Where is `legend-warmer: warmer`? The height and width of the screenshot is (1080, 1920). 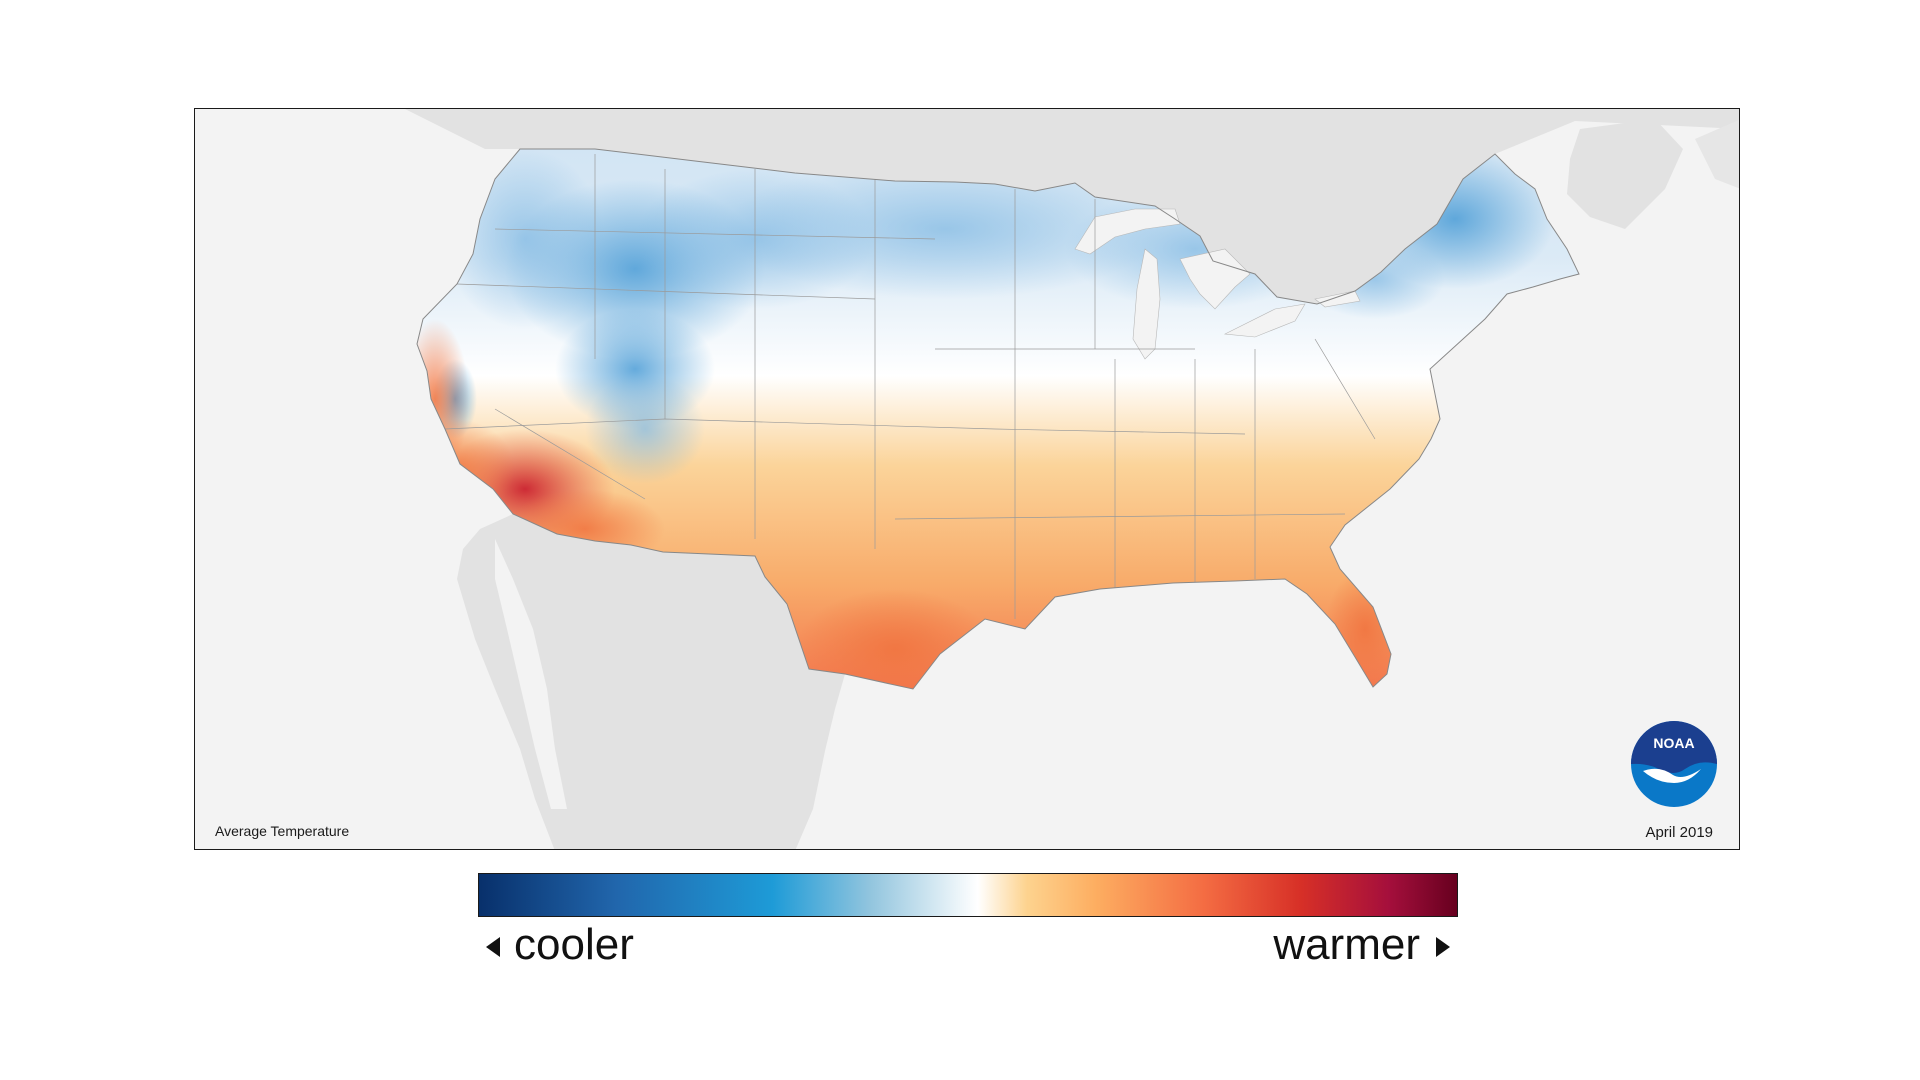
legend-warmer: warmer is located at coordinates (1361, 945).